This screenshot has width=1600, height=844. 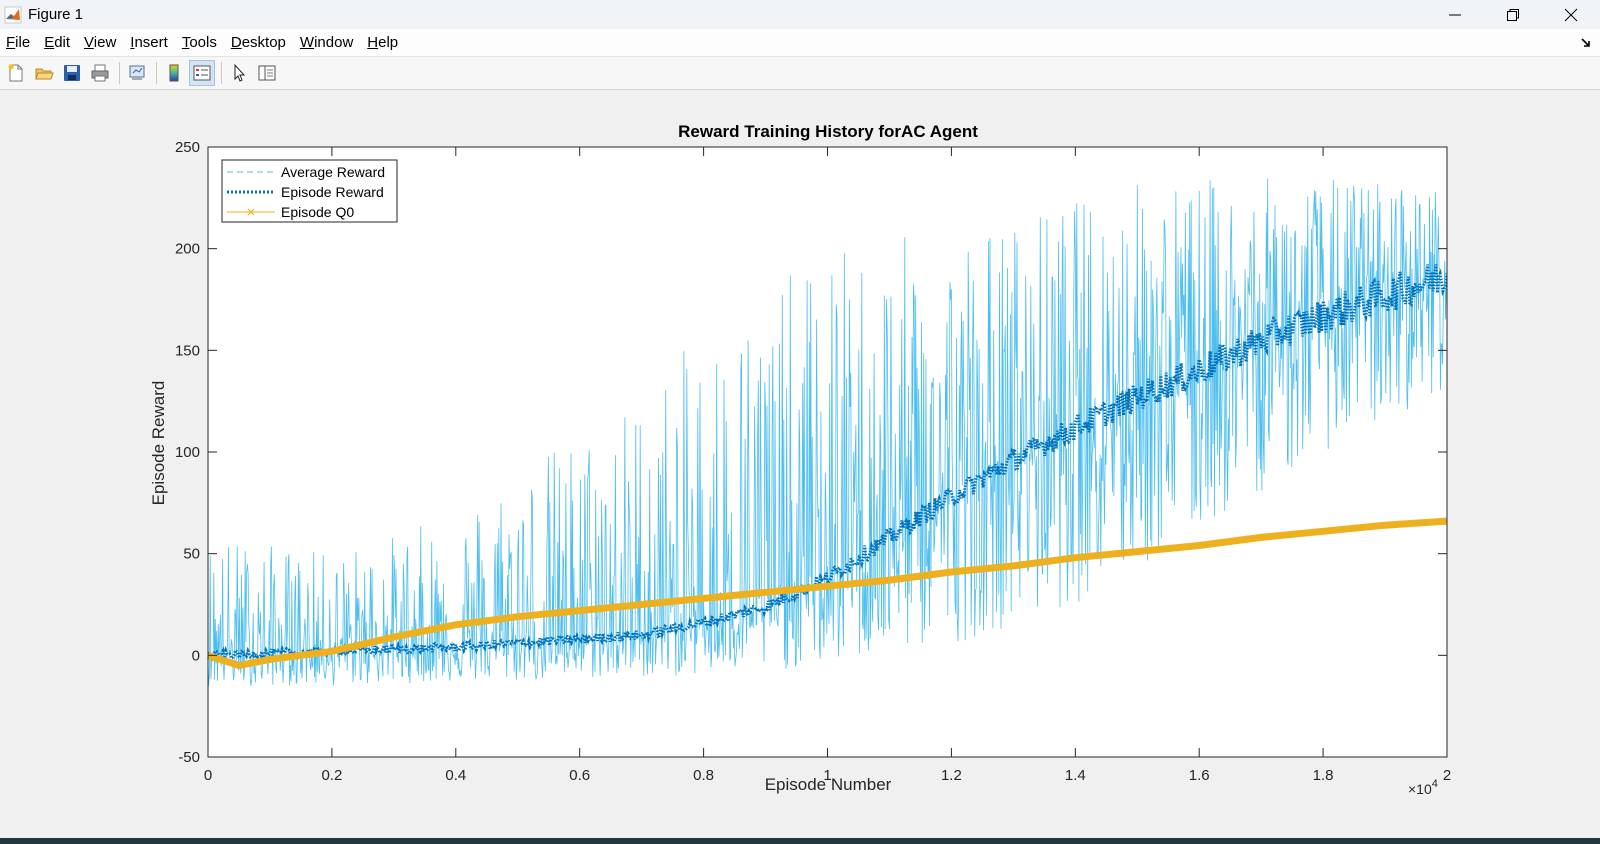 What do you see at coordinates (187, 147) in the screenshot?
I see `y-tick-label: 250` at bounding box center [187, 147].